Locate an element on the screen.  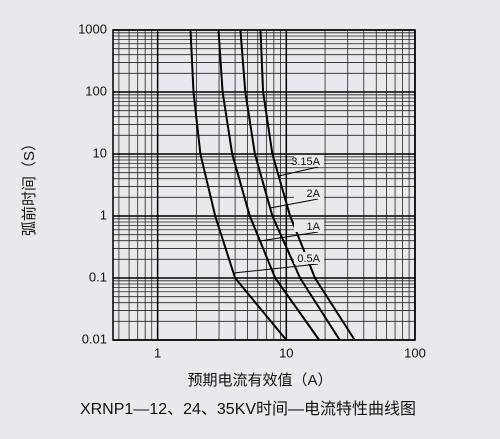
x-axis-label: 预期电流有效值（A） is located at coordinates (259, 380).